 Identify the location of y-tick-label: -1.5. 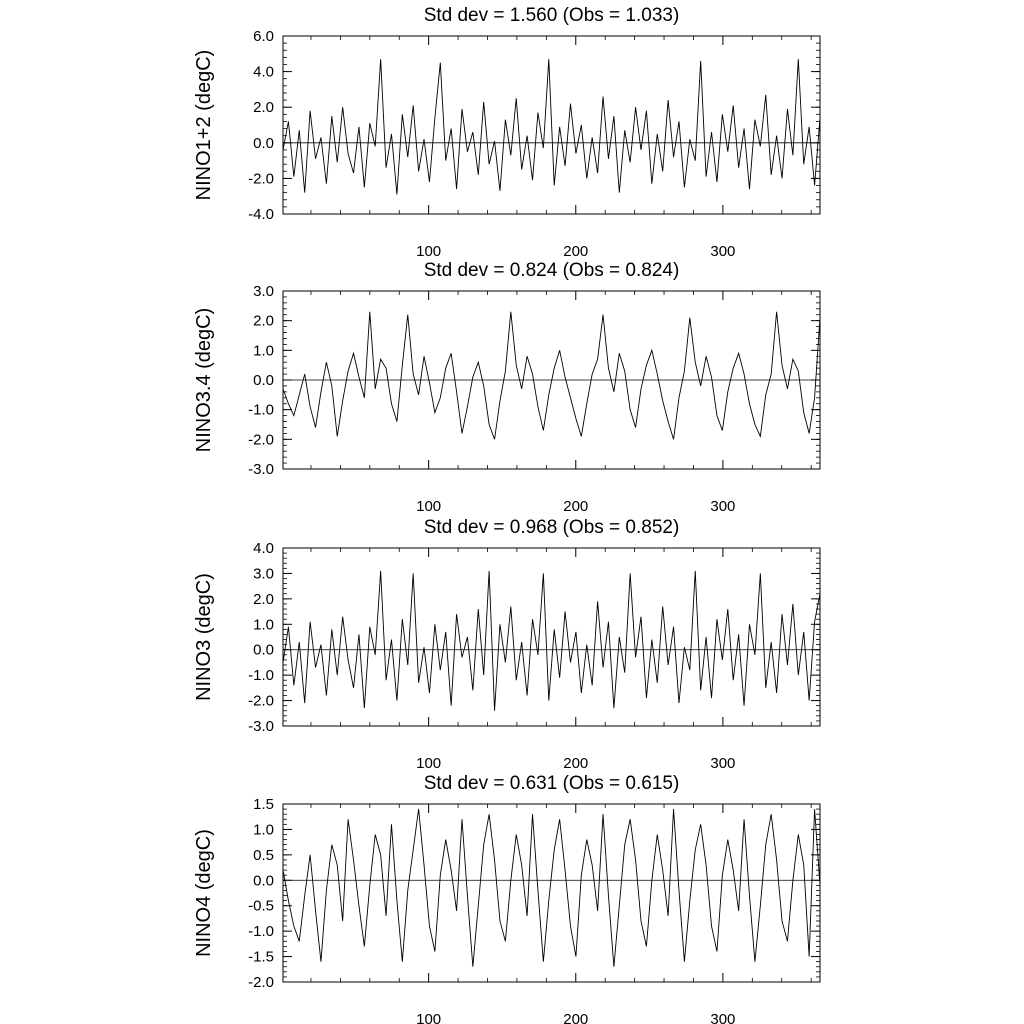
(261, 957).